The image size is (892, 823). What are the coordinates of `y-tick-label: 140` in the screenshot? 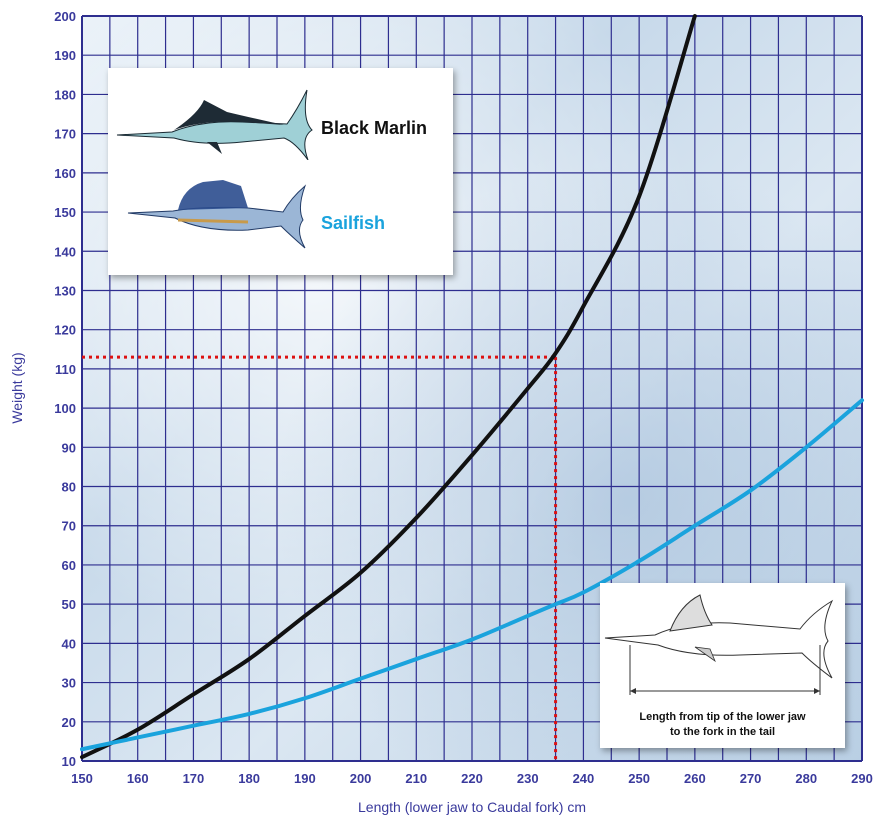 It's located at (65, 251).